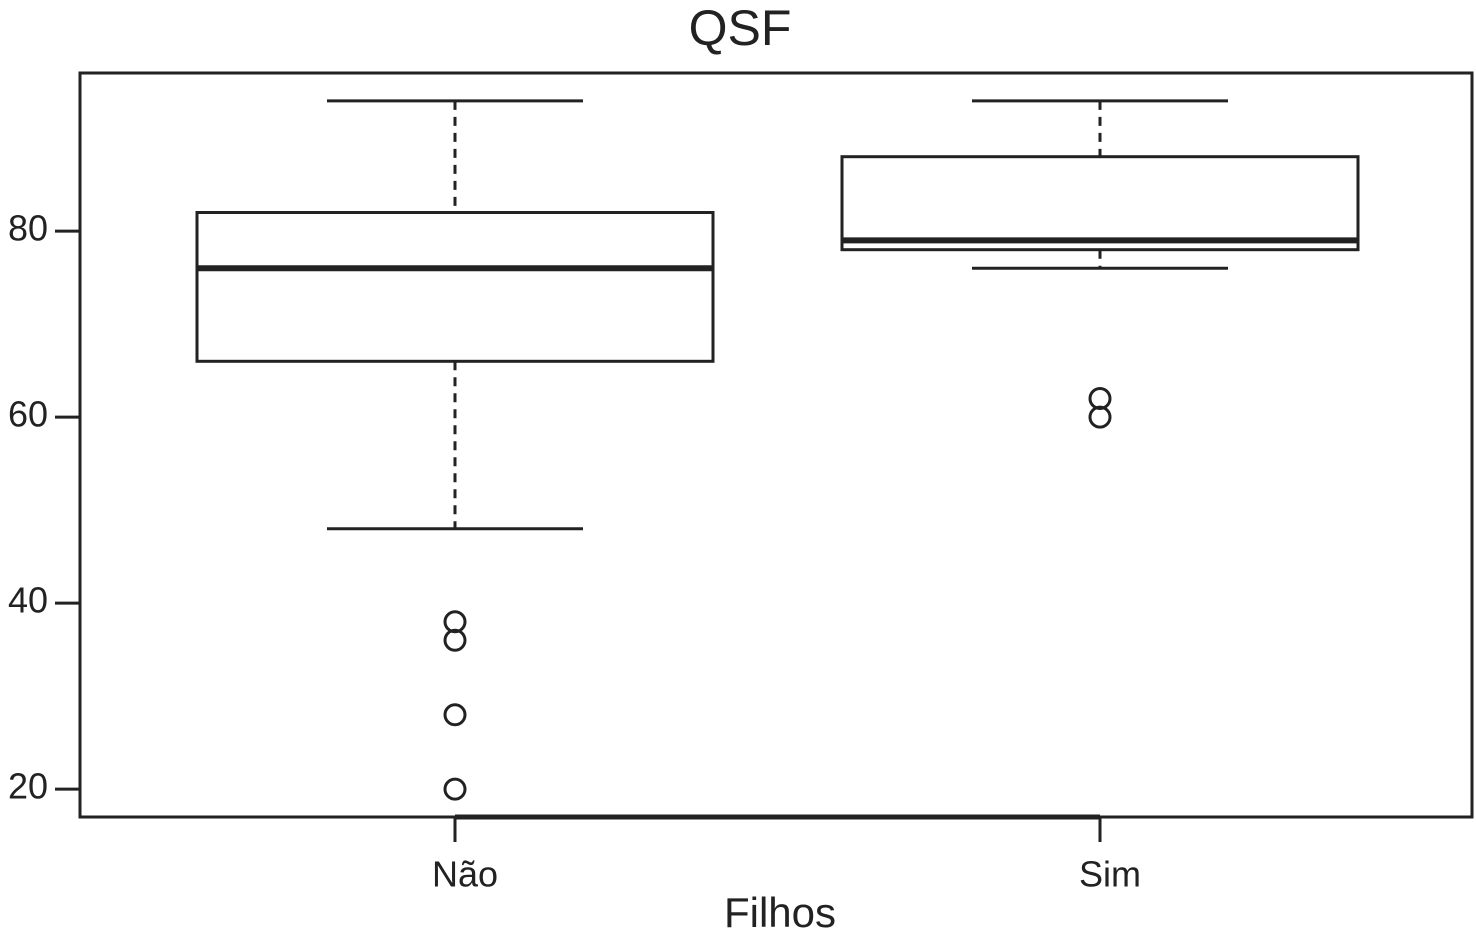 The width and height of the screenshot is (1476, 946). I want to click on y-tick-label: 80, so click(28, 228).